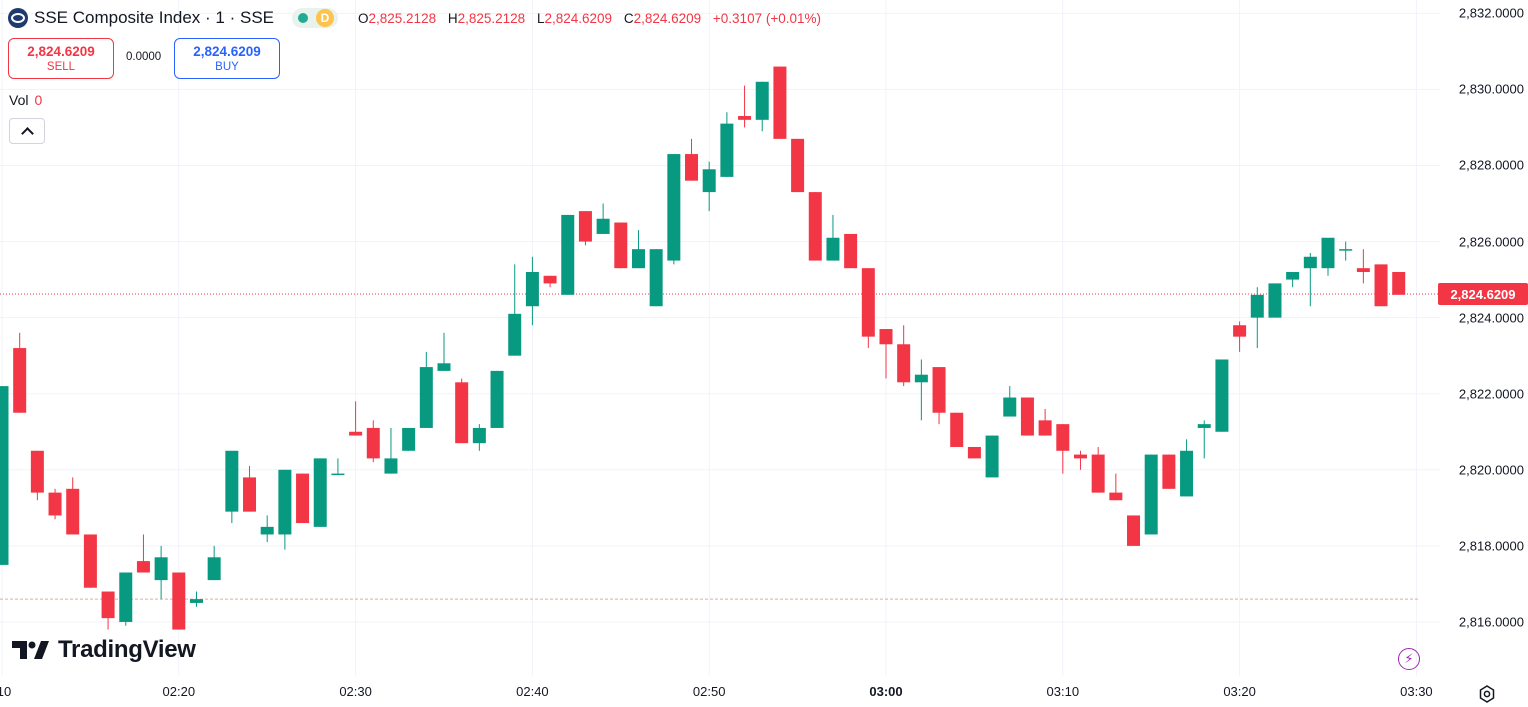 This screenshot has height=707, width=1528. What do you see at coordinates (402, 18) in the screenshot?
I see `open-value: 2,825.2128` at bounding box center [402, 18].